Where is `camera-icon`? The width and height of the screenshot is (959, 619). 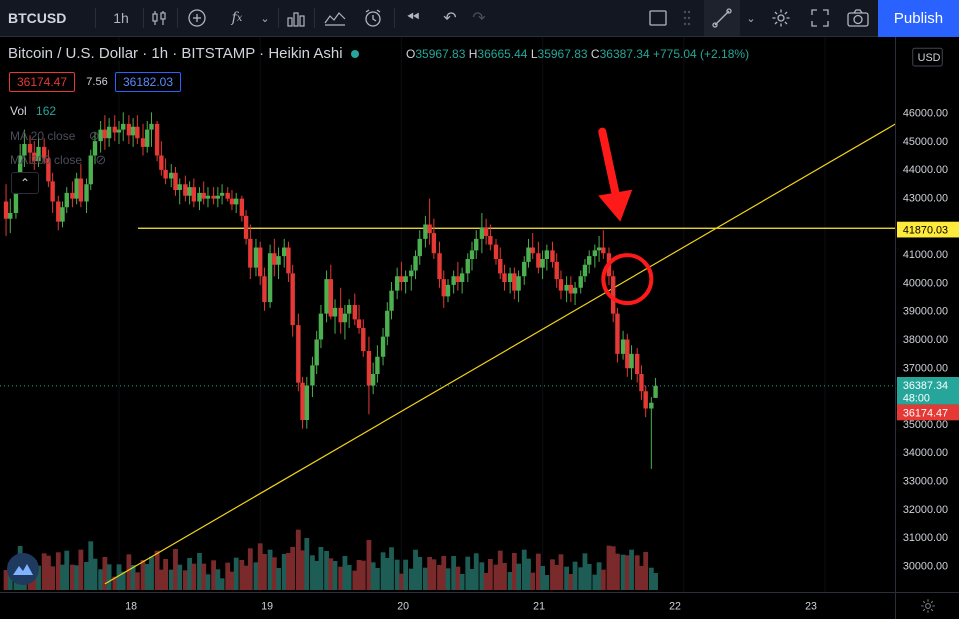 camera-icon is located at coordinates (858, 18).